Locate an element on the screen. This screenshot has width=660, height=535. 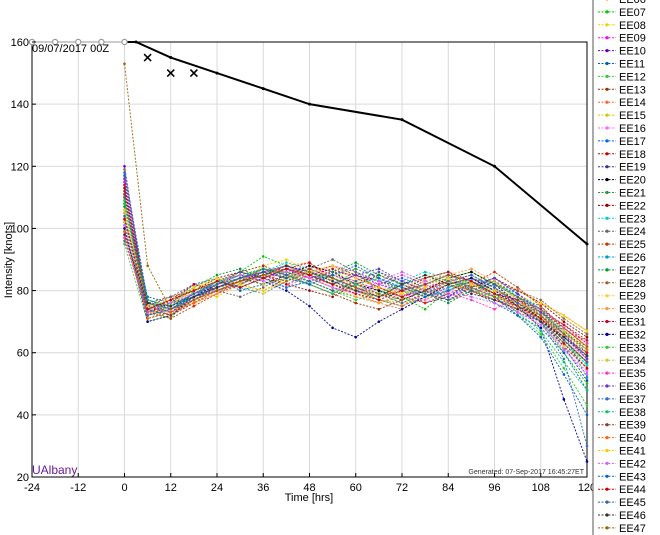
series-point-ee19 is located at coordinates (587, 380).